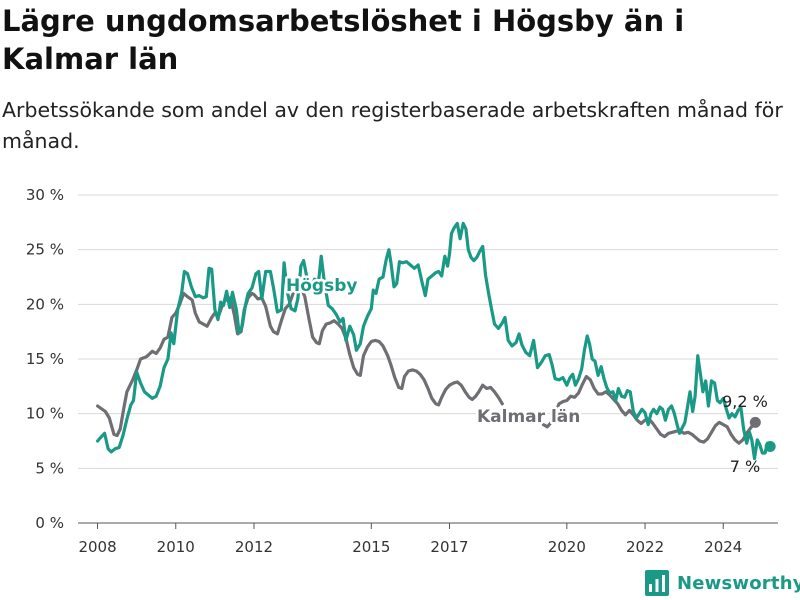 Image resolution: width=800 pixels, height=600 pixels. What do you see at coordinates (649, 409) in the screenshot?
I see `kalmar-lan-line-segment` at bounding box center [649, 409].